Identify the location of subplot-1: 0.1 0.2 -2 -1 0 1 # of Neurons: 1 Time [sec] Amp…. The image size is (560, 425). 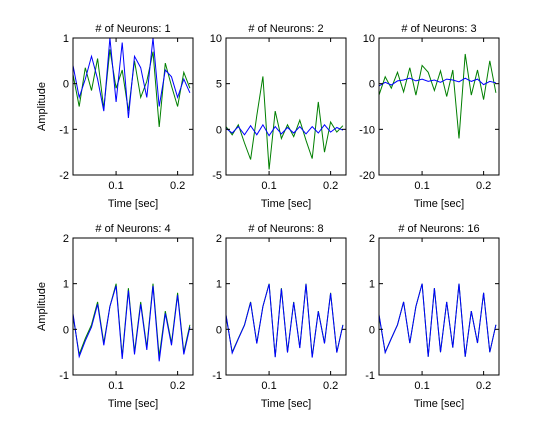
(115, 116).